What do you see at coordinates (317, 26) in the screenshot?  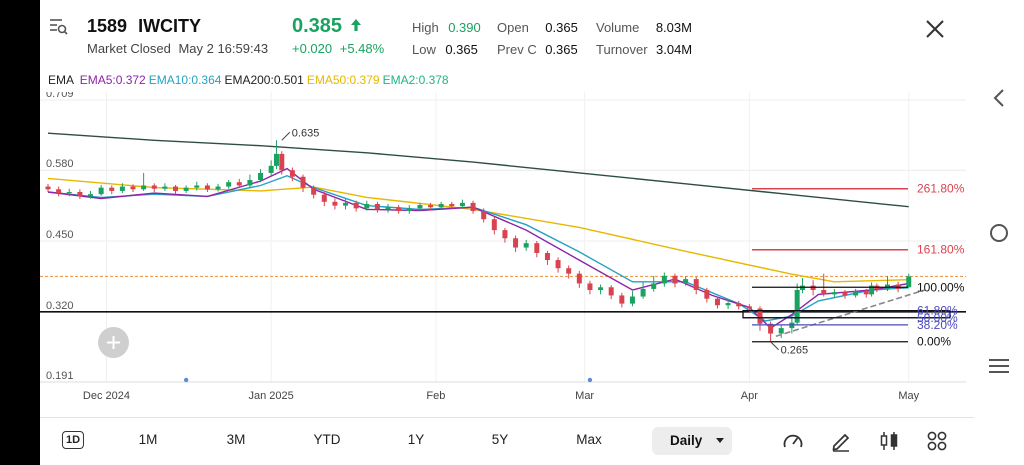 I see `last-price-value: 0.385` at bounding box center [317, 26].